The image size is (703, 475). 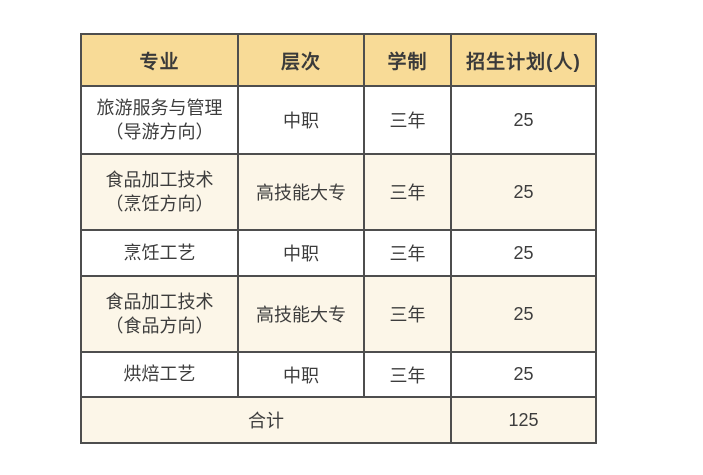 What do you see at coordinates (159, 253) in the screenshot?
I see `cell-major: 烹饪工艺` at bounding box center [159, 253].